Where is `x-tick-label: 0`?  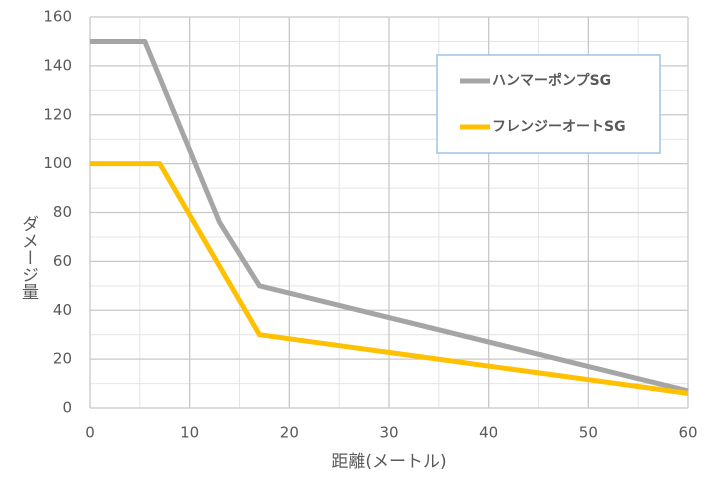
x-tick-label: 0 is located at coordinates (90, 433).